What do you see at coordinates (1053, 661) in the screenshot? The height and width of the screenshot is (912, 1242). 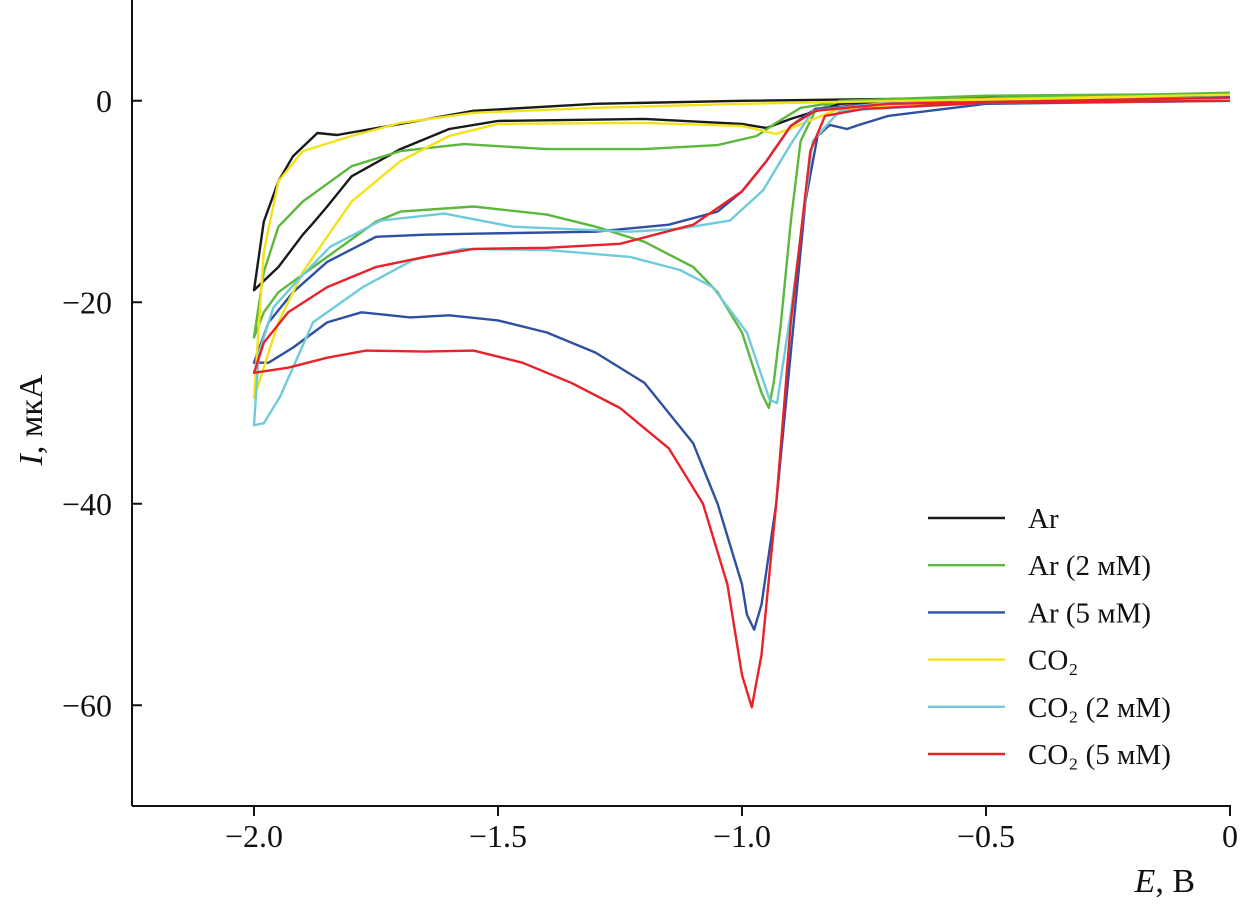 I see `legend-label-3: CO₂` at bounding box center [1053, 661].